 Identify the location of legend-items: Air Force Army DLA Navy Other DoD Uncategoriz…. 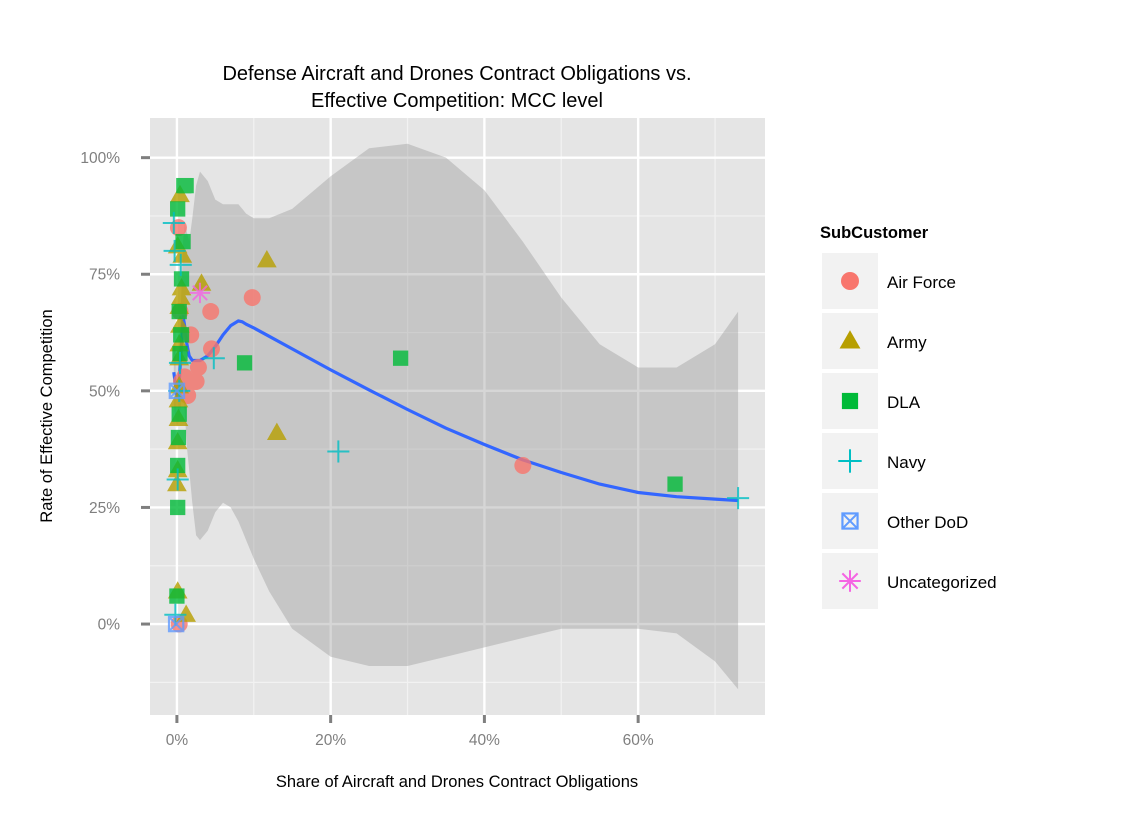
(909, 431).